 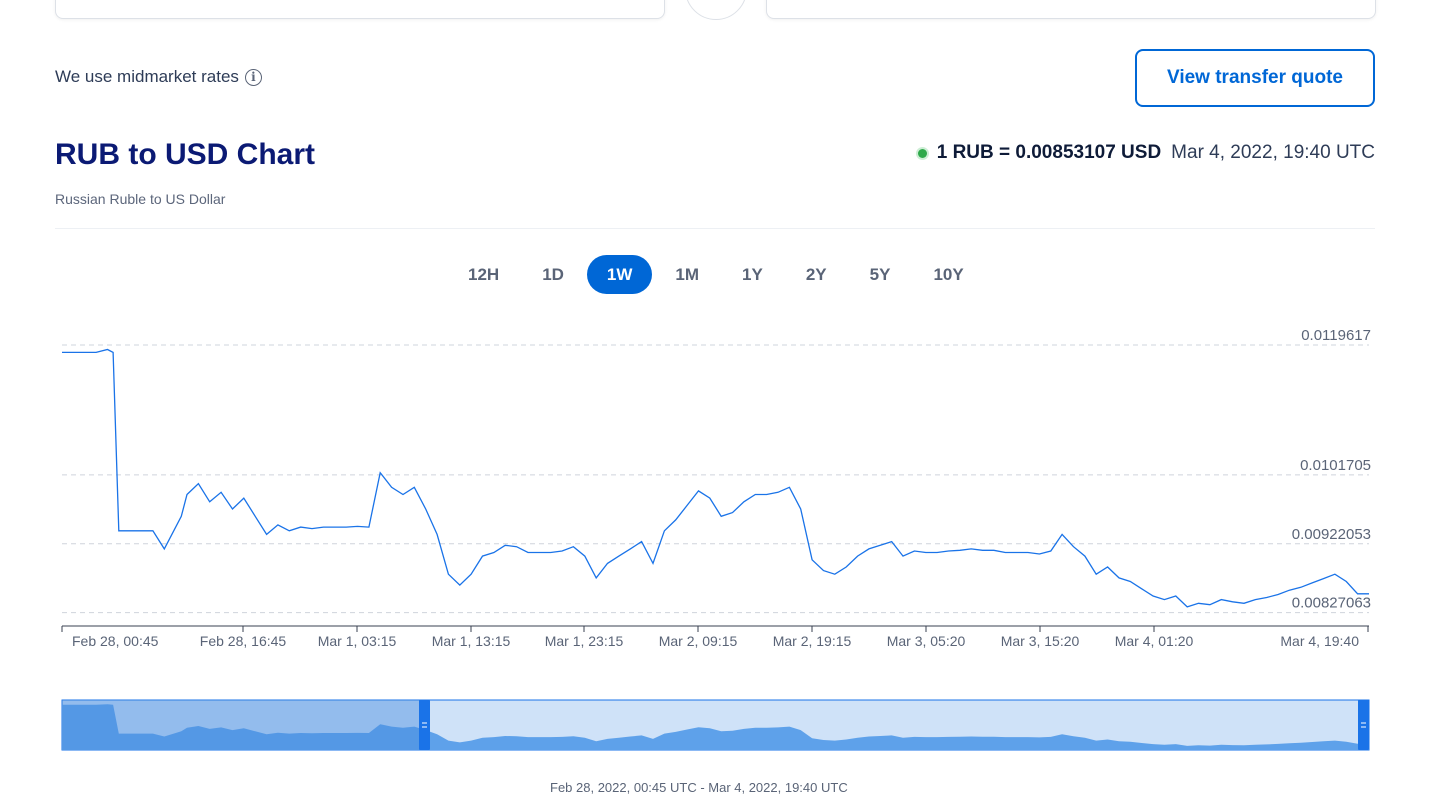 What do you see at coordinates (948, 274) in the screenshot?
I see `tab-10y: 10Y` at bounding box center [948, 274].